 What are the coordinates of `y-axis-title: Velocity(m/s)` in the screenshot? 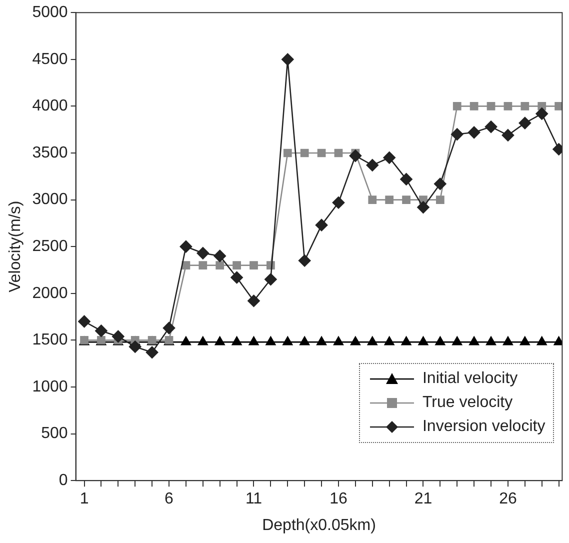 It's located at (15, 246).